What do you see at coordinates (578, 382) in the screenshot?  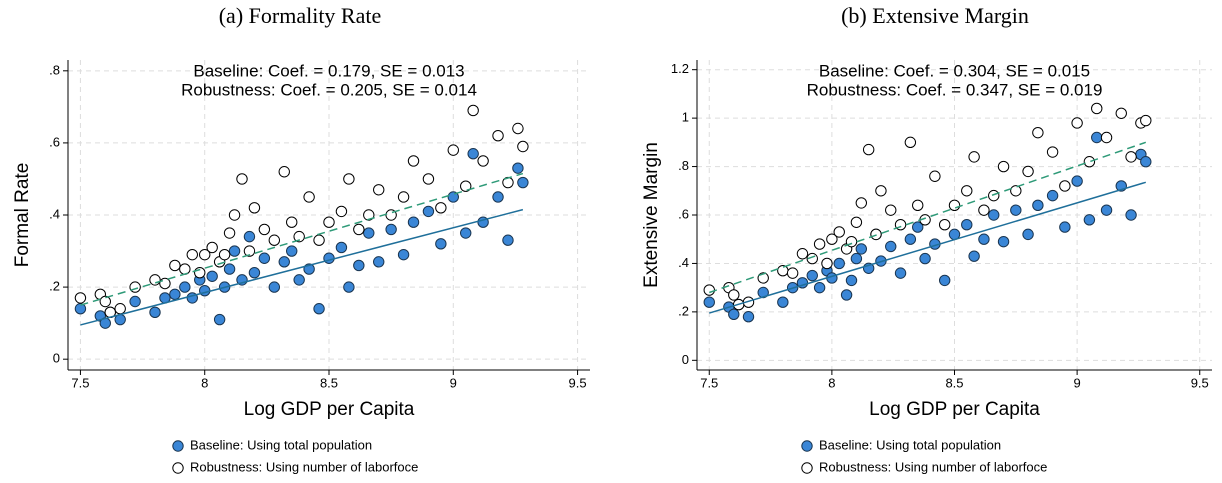 I see `x-tick-label: 9.5` at bounding box center [578, 382].